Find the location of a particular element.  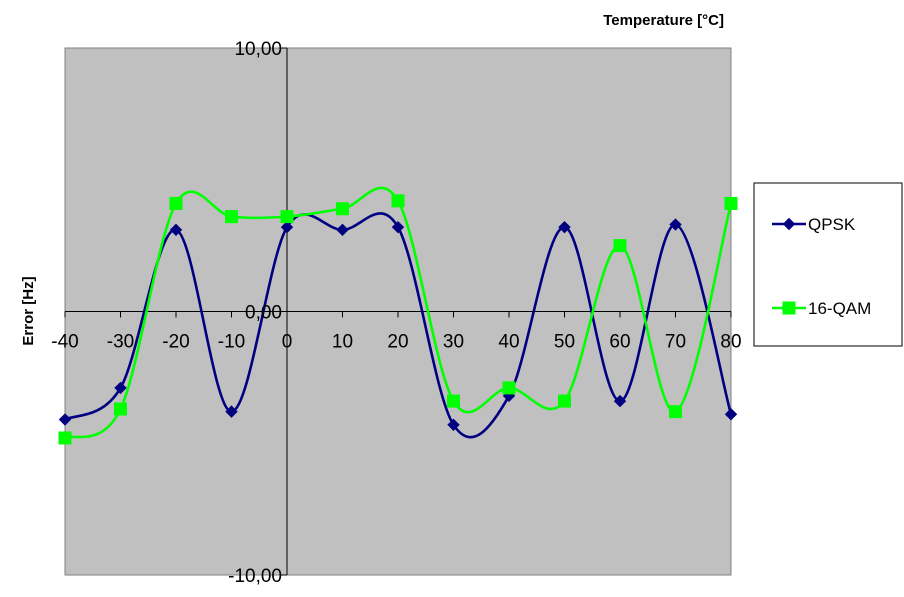

y-tick-label: -10,00 is located at coordinates (255, 576).